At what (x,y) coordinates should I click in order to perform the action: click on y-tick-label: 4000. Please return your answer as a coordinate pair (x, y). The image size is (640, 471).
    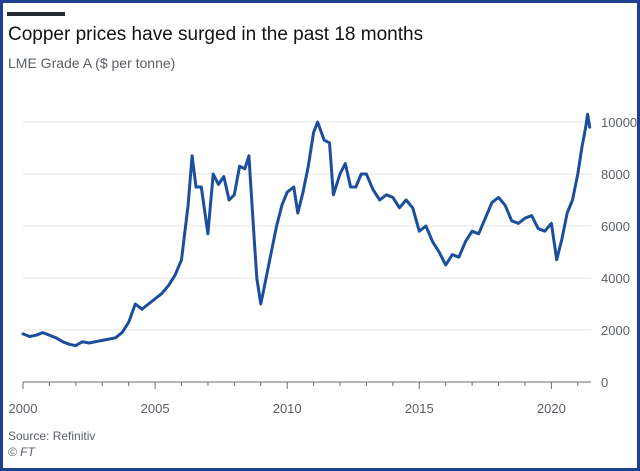
    Looking at the image, I should click on (615, 278).